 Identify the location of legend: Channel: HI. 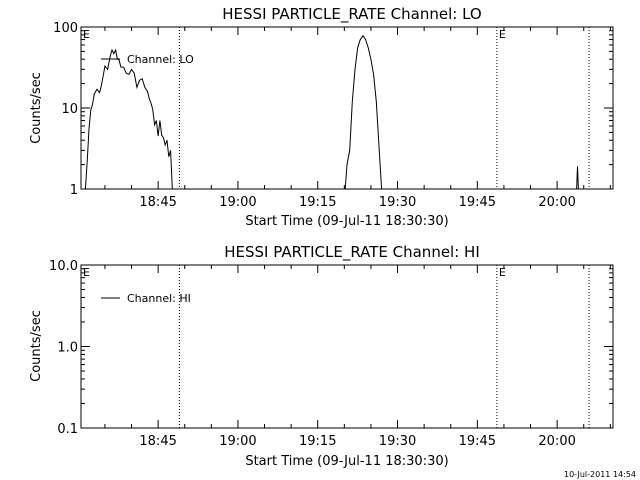
(146, 298).